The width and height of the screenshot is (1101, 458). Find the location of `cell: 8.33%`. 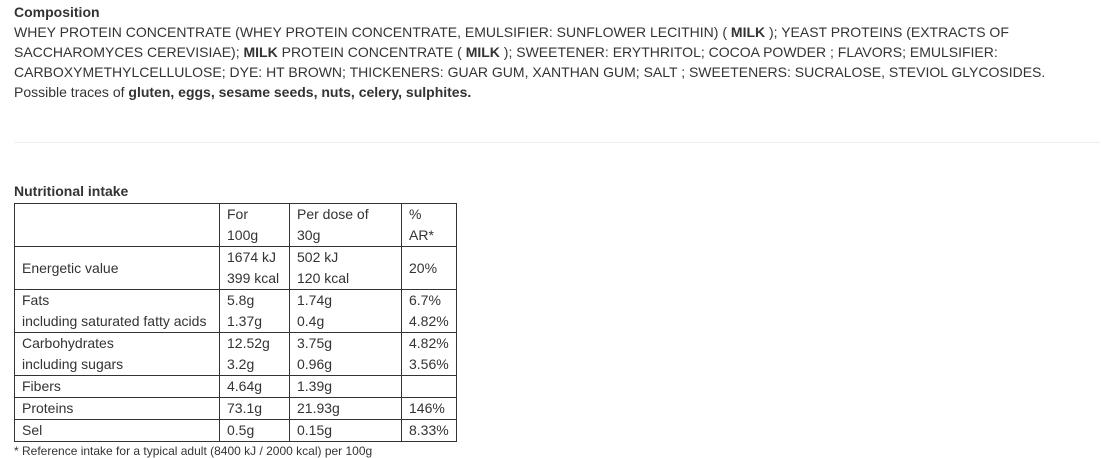

cell: 8.33% is located at coordinates (429, 430).